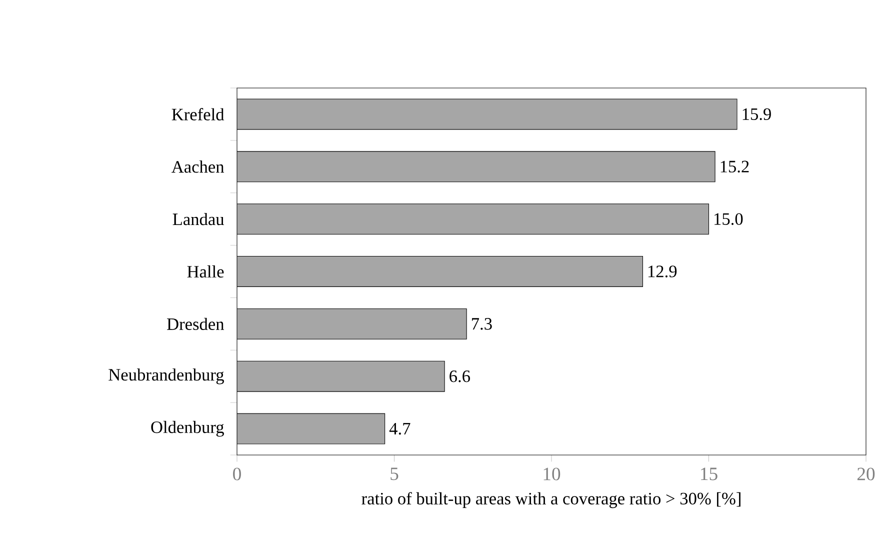 This screenshot has height=545, width=879. Describe the element at coordinates (187, 428) in the screenshot. I see `y-tick-label: Oldenburg` at that location.